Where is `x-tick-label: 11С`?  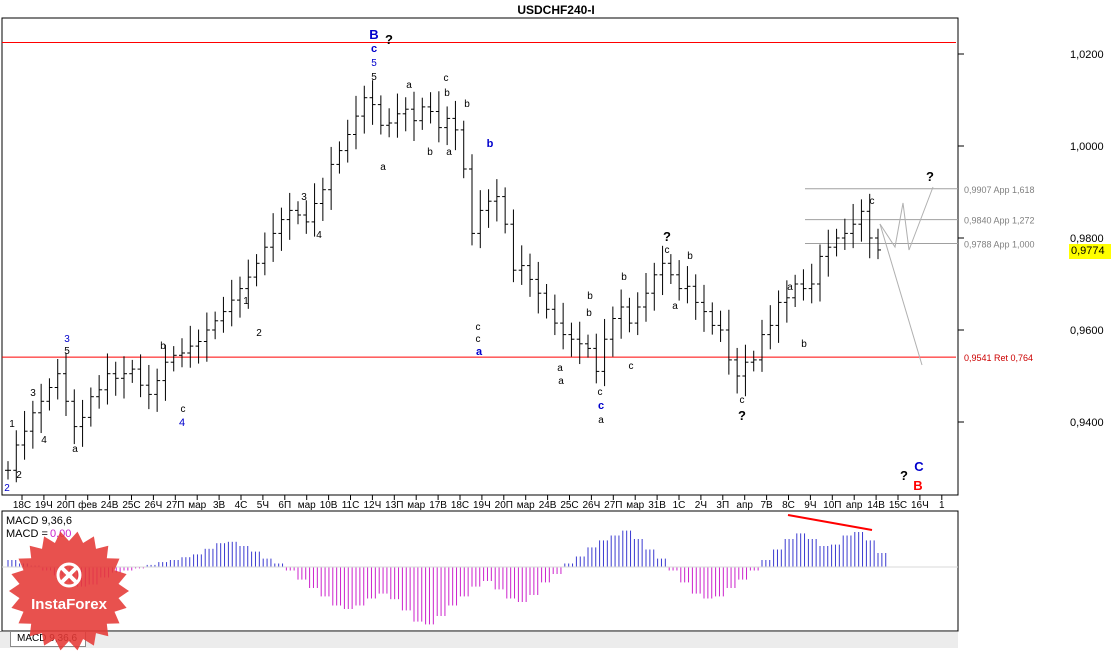
x-tick-label: 11С is located at coordinates (351, 505).